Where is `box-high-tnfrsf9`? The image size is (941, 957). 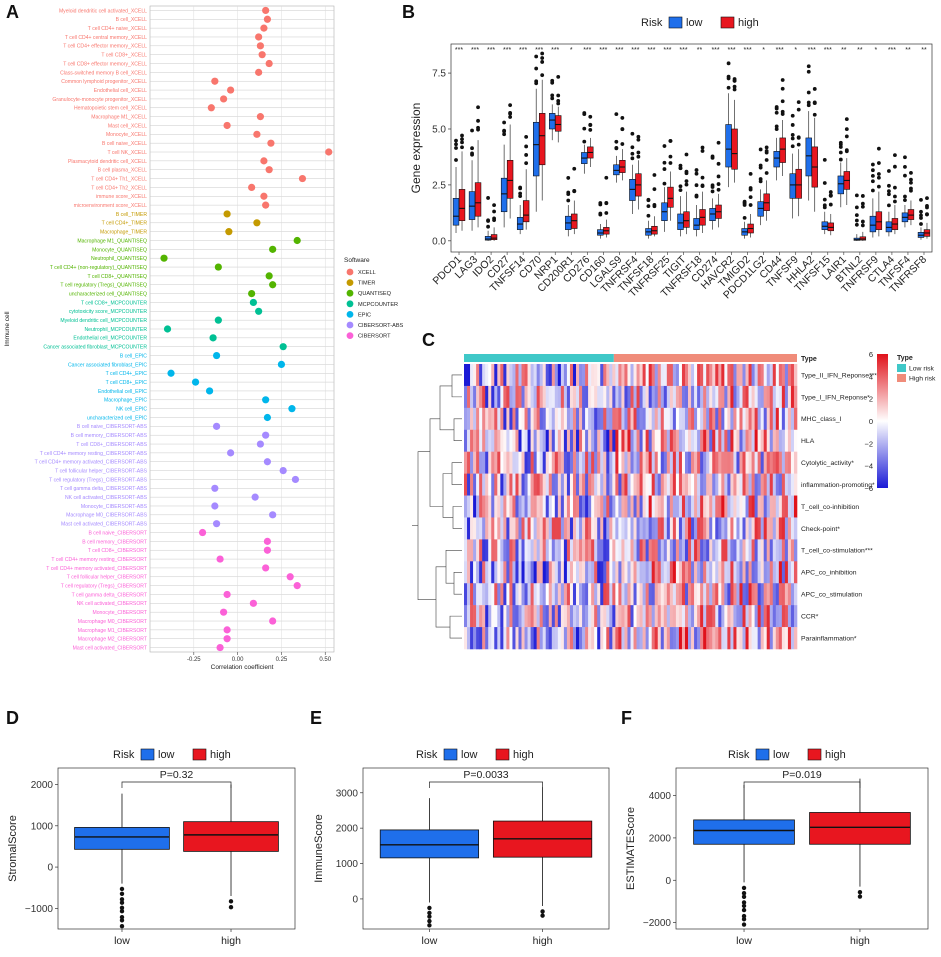
box-high-tnfrsf9 is located at coordinates (879, 220).